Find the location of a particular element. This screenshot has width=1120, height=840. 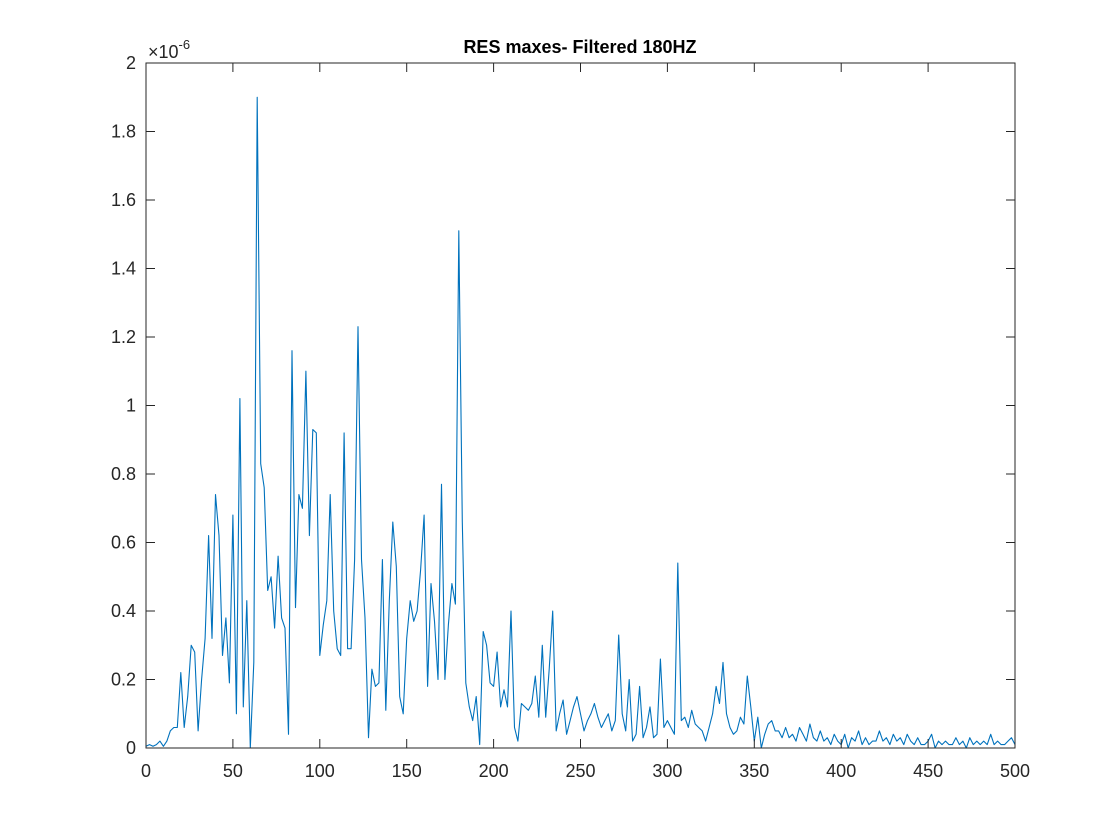

y-tick-label: 2 is located at coordinates (131, 63).